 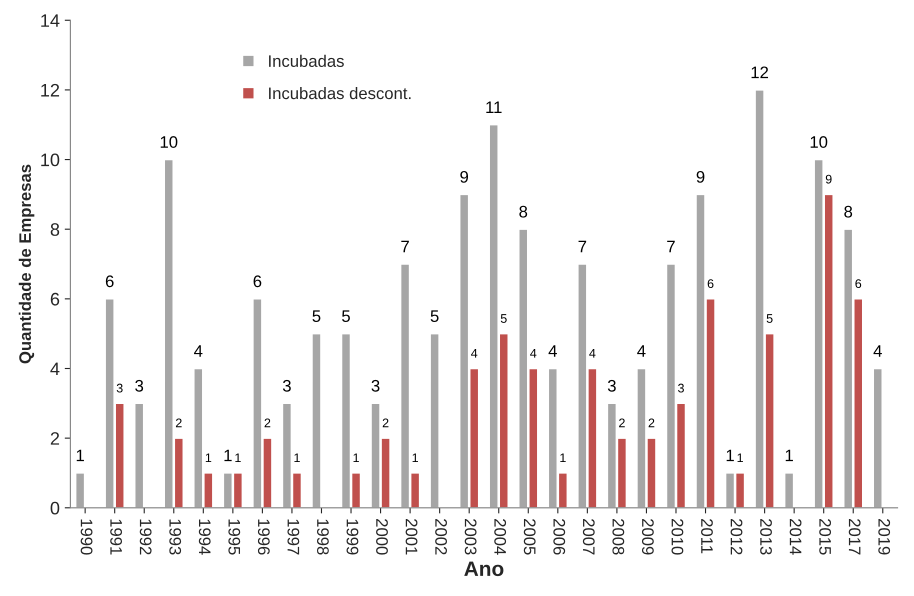 What do you see at coordinates (264, 537) in the screenshot?
I see `x-tick-label: 1996` at bounding box center [264, 537].